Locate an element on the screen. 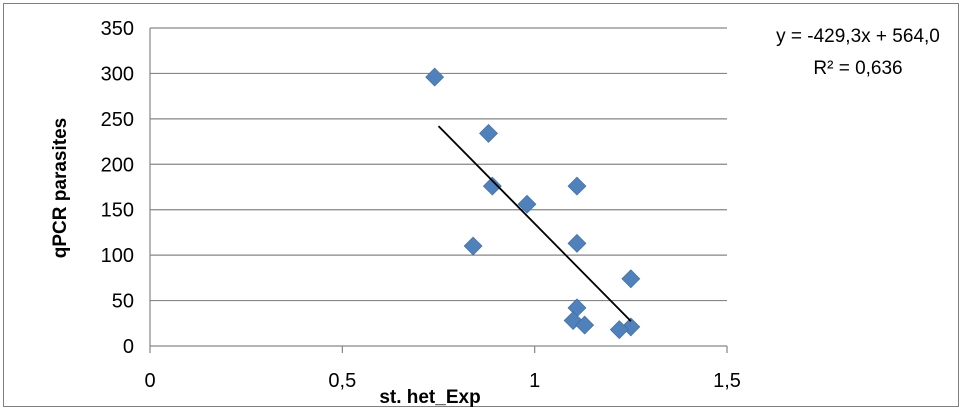  x-tick-labels: 0 0,5 1 1,5 is located at coordinates (442, 381).